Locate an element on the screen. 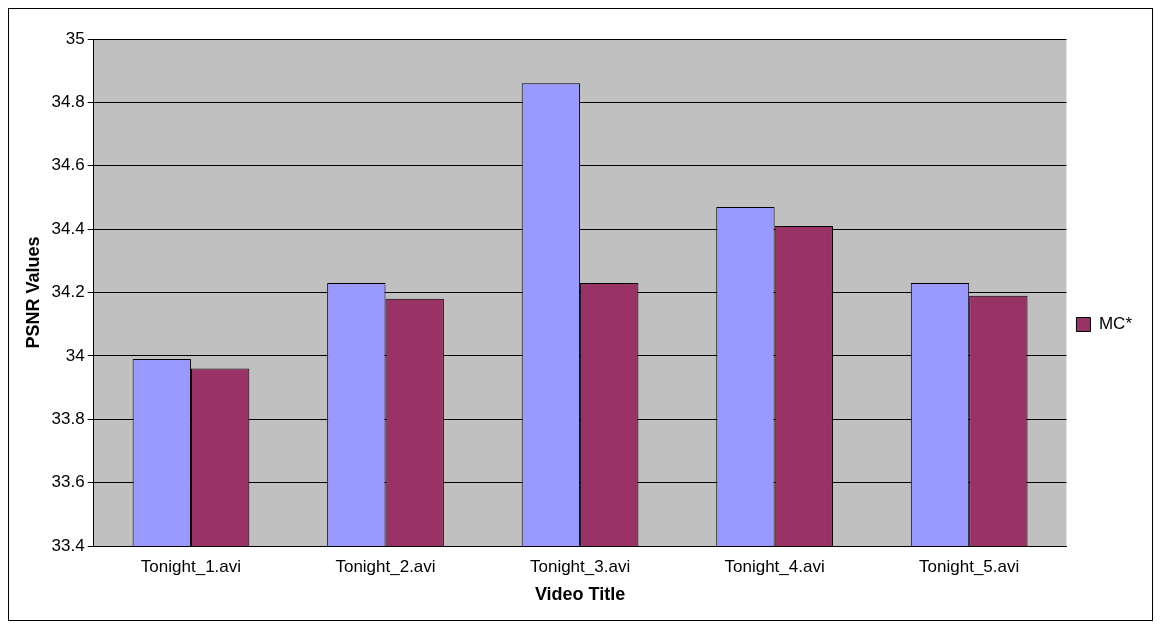 Image resolution: width=1161 pixels, height=629 pixels. x-axis-title: Video Title is located at coordinates (580, 594).